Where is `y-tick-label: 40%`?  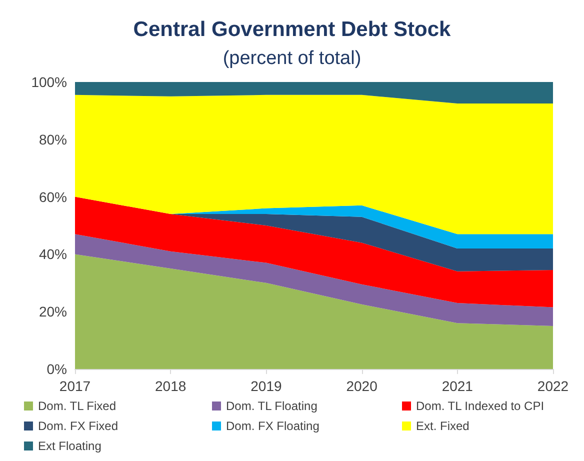
y-tick-label: 40% is located at coordinates (52, 254).